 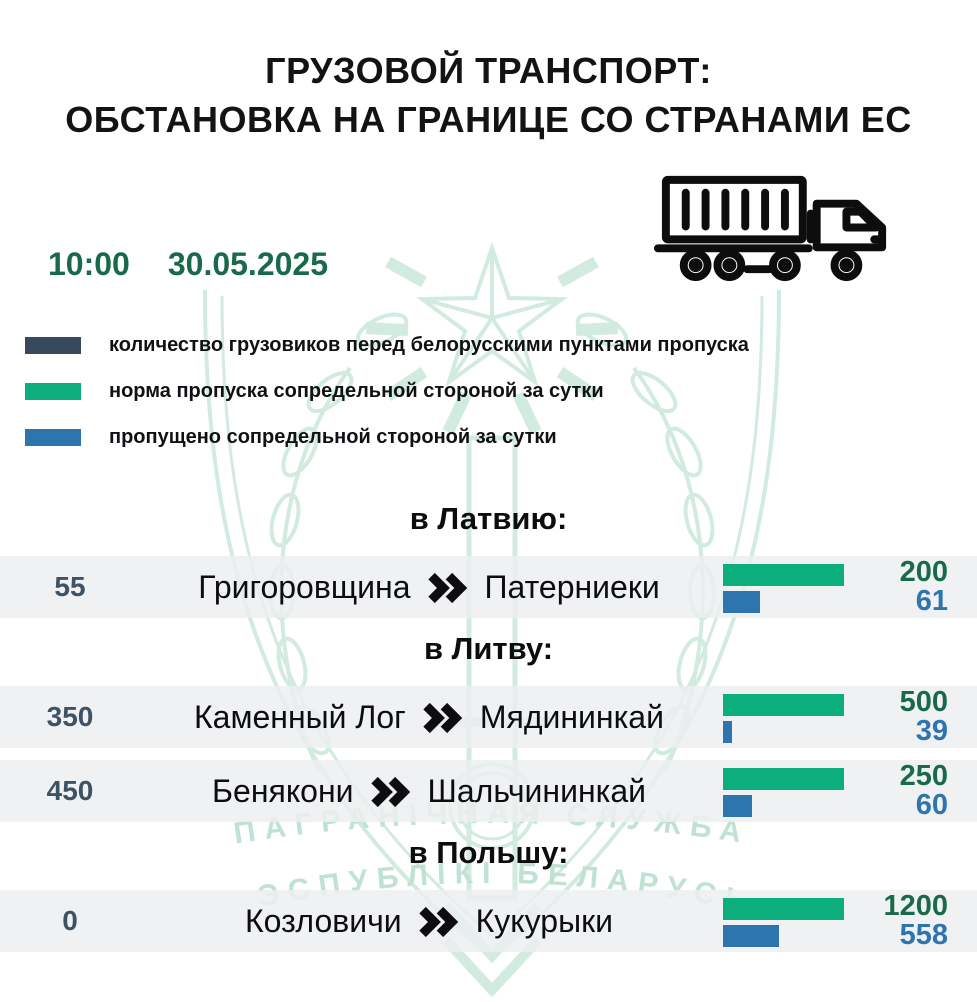 I want to click on group-rows: 0 Козловичи Кукурыки 1200 558, so click(x=488, y=921).